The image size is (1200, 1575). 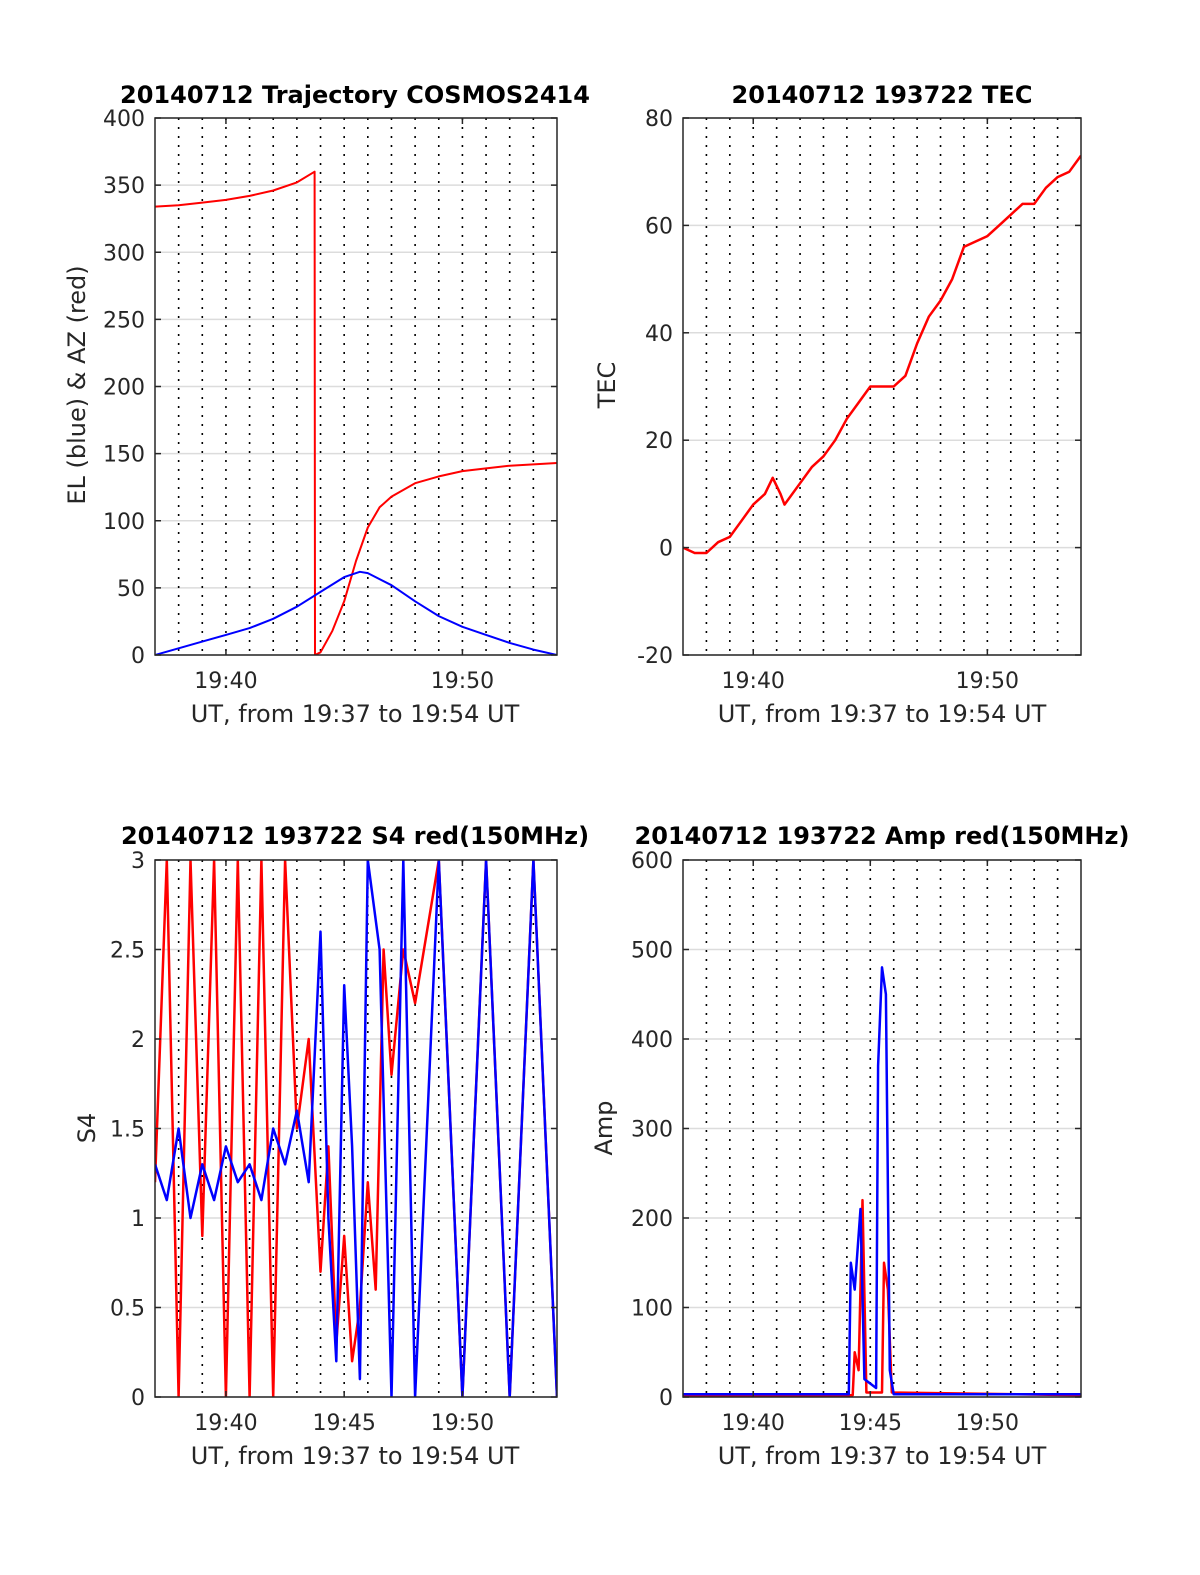 I want to click on y-axis-label: TEC, so click(x=607, y=386).